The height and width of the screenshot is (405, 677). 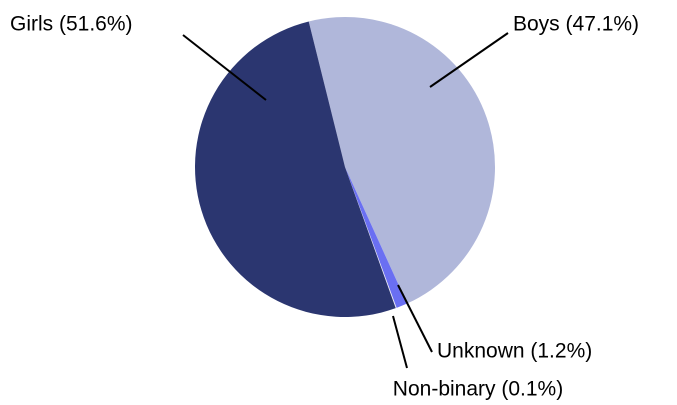 I want to click on slice-label: Unknown (1.2%), so click(x=514, y=351).